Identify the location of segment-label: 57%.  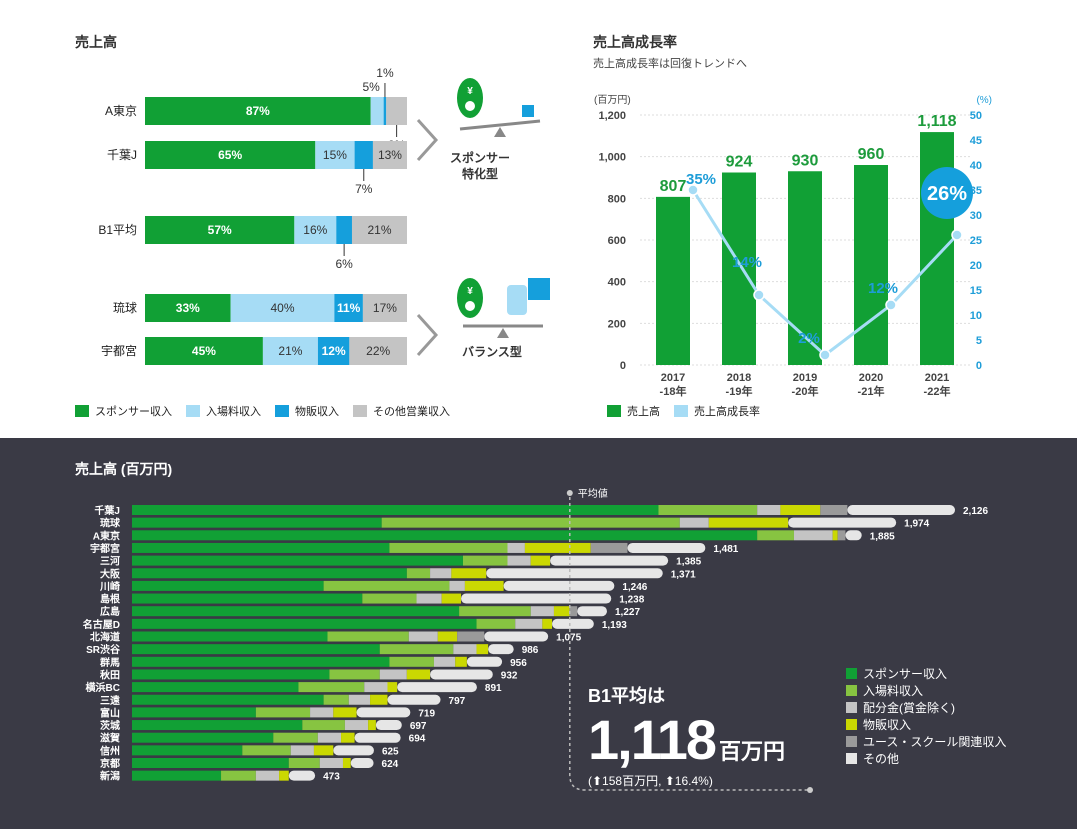
(220, 230).